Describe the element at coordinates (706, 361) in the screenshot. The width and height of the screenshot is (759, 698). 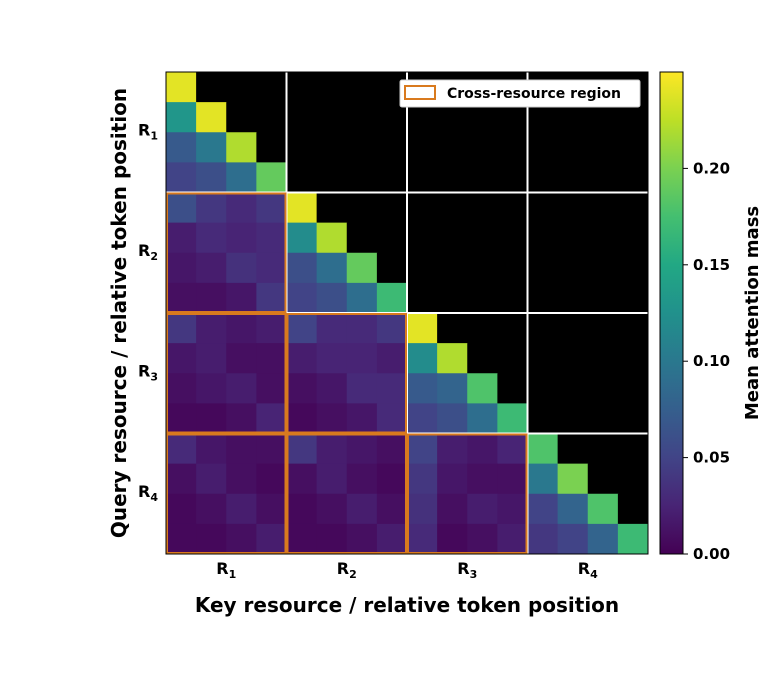
I see `colorbar-ticks: 0.00 0.05 0.10 0.15 0.20` at that location.